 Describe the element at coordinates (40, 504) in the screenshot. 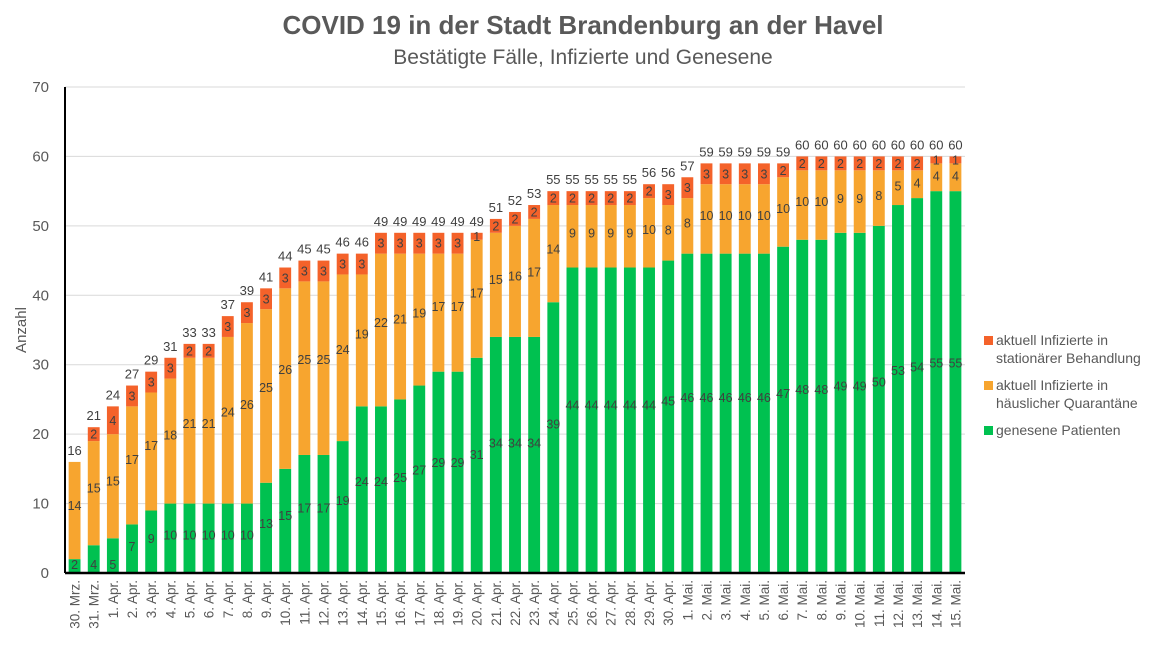

I see `y-tick-label: 10` at that location.